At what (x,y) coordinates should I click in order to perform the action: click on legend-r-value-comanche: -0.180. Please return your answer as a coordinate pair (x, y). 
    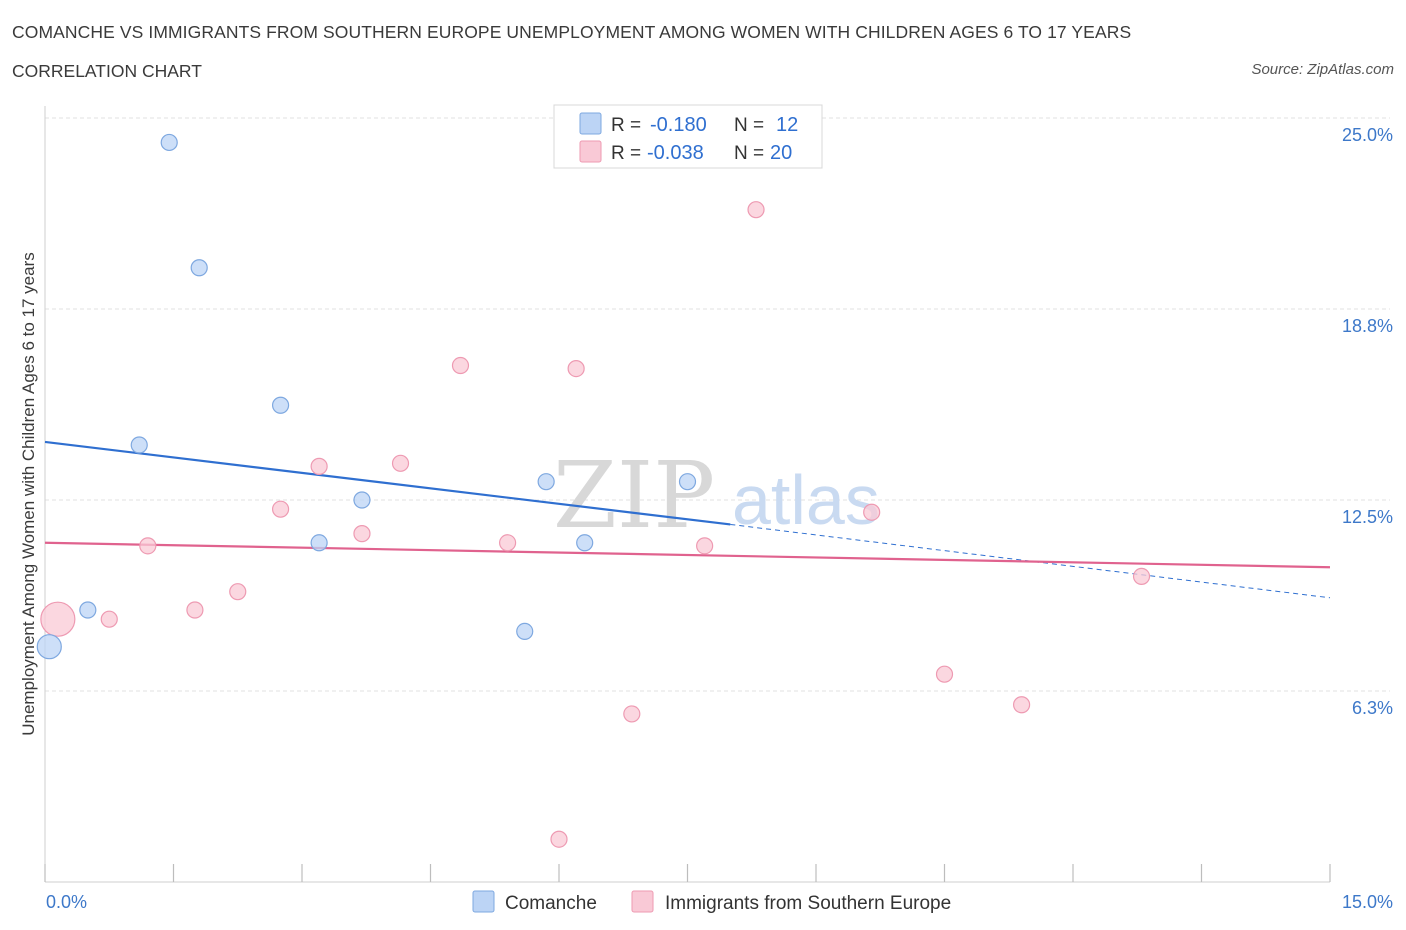
    Looking at the image, I should click on (678, 125).